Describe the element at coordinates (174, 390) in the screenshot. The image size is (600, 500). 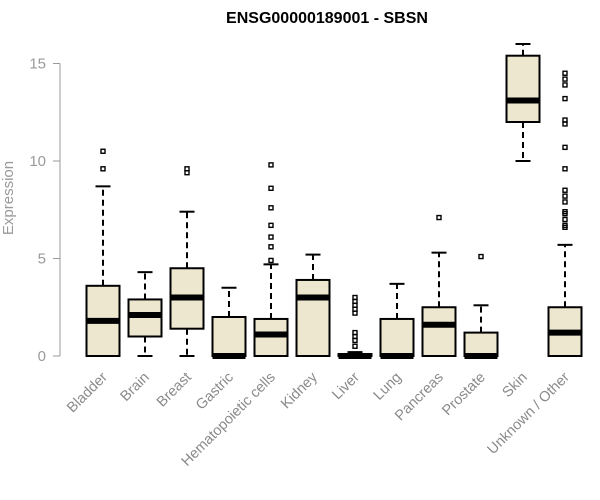
I see `x-tick-label: Breast` at that location.